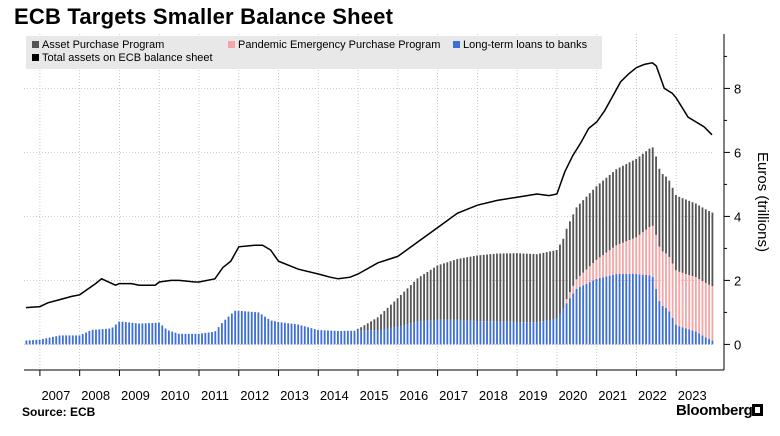  I want to click on x-tick-label: 2019, so click(533, 395).